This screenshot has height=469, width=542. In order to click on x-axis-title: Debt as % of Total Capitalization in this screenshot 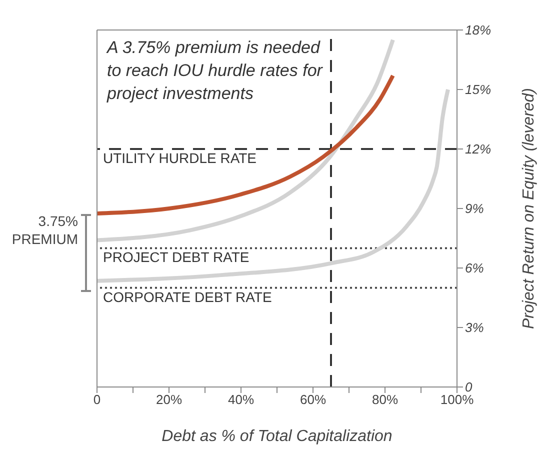, I will do `click(277, 436)`.